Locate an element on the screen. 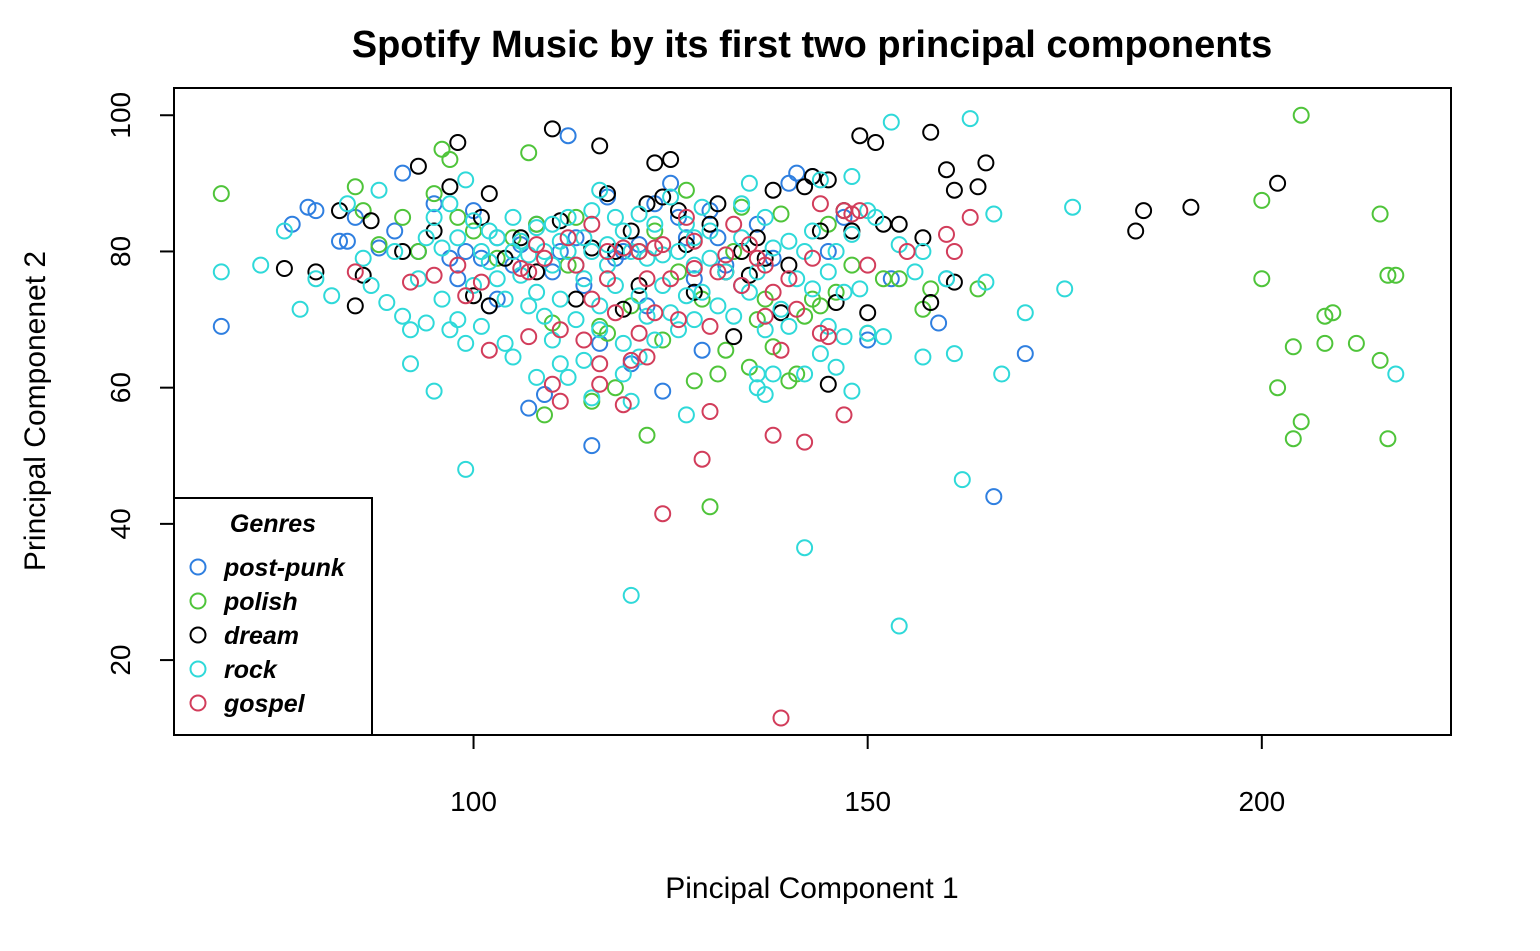  legend-label: polish is located at coordinates (260, 602).